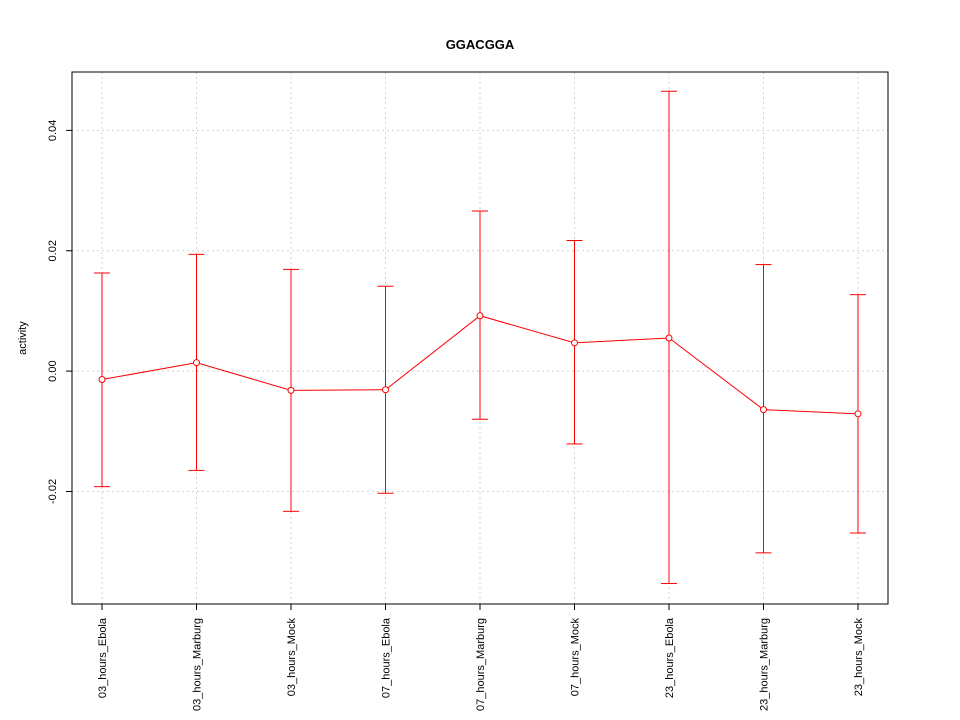  Describe the element at coordinates (859, 657) in the screenshot. I see `x-tick-label: 23_hours_Mock` at that location.